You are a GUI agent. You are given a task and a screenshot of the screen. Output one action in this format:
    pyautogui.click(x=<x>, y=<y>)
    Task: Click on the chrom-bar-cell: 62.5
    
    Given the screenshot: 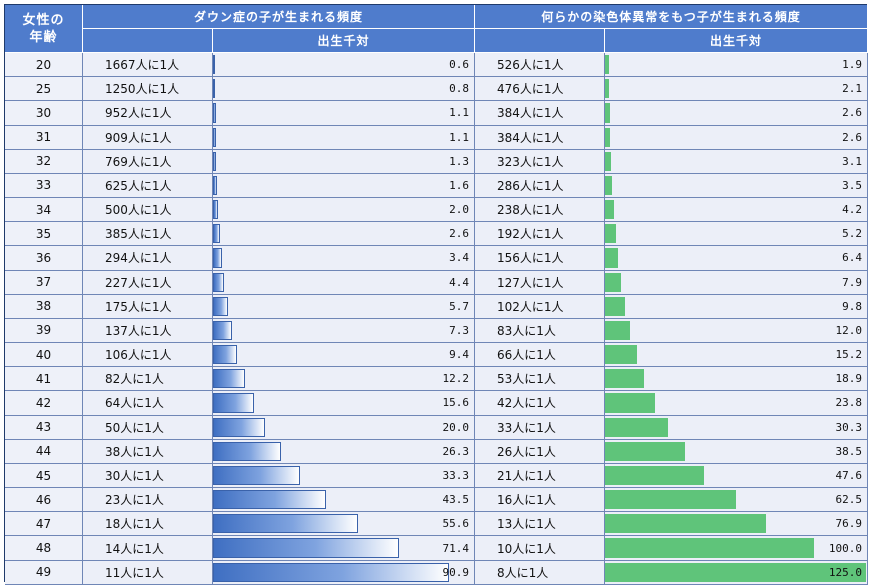 What is the action you would take?
    pyautogui.click(x=736, y=500)
    